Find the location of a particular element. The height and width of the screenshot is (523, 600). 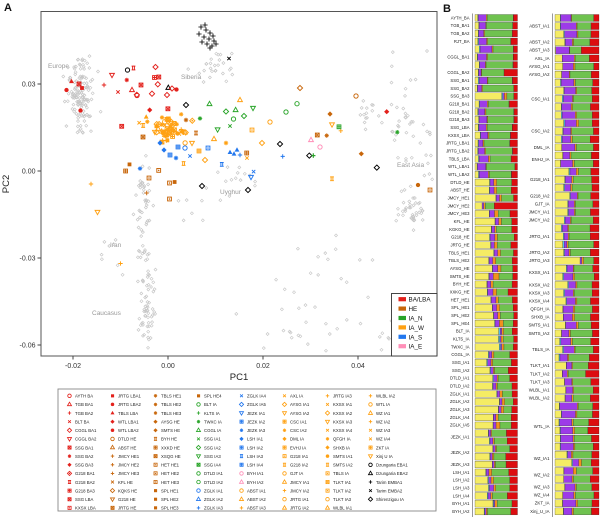

svg-text: JRTG HE is located at coordinates (127, 508).